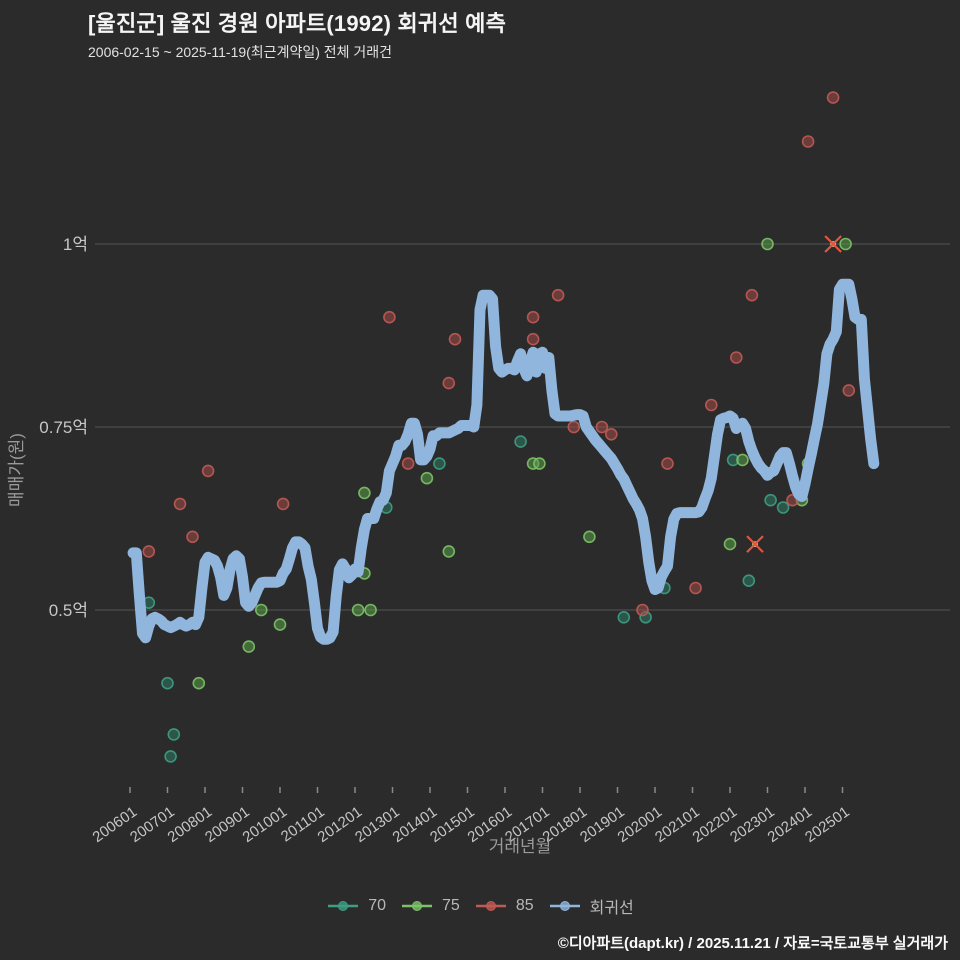 The image size is (960, 960). What do you see at coordinates (611, 908) in the screenshot?
I see `legend-label: 회귀선` at bounding box center [611, 908].